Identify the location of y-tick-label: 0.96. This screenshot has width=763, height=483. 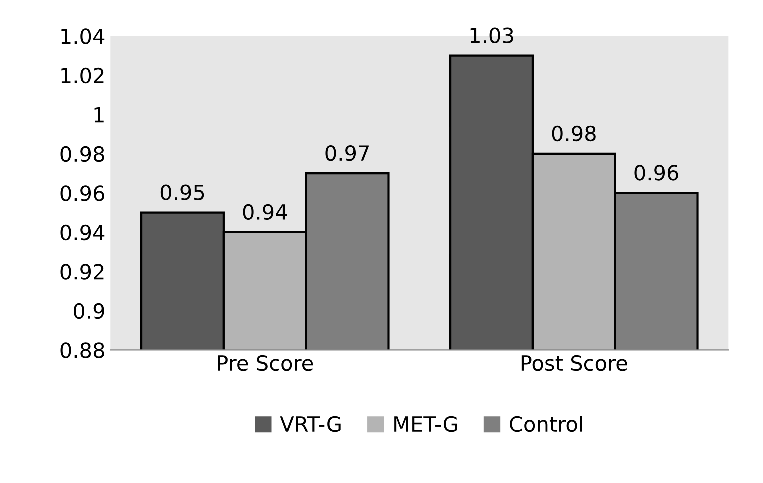
(82, 194).